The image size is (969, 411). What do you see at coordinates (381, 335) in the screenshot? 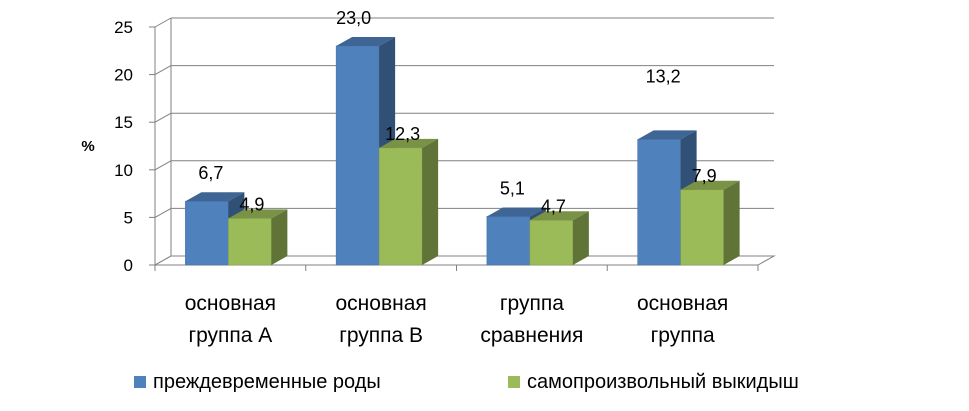
I see `x-tick-label: группа В` at bounding box center [381, 335].